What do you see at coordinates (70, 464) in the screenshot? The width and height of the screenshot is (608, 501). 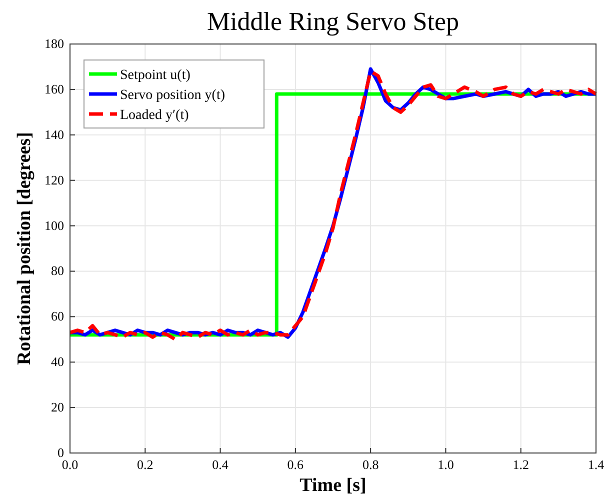 I see `x-tick-label: 0.0` at bounding box center [70, 464].